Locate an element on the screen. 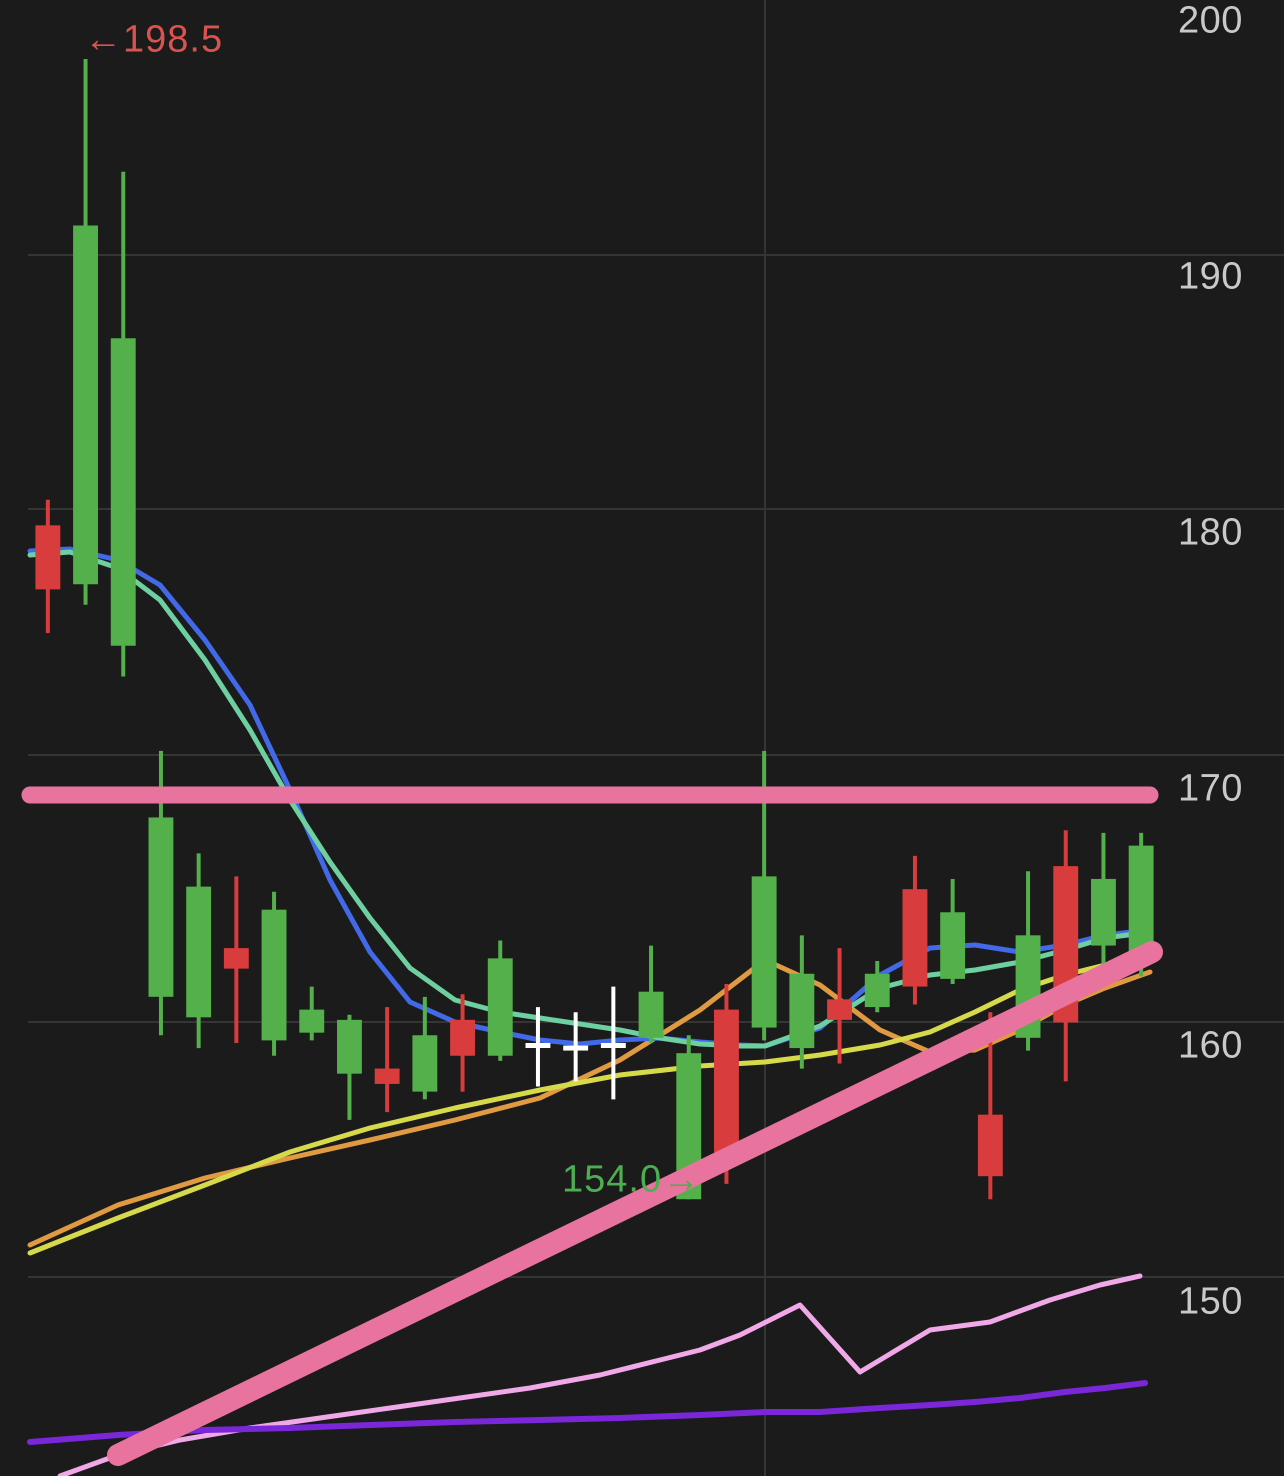 The width and height of the screenshot is (1284, 1476). series-osc-light-violet is located at coordinates (600, 1374).